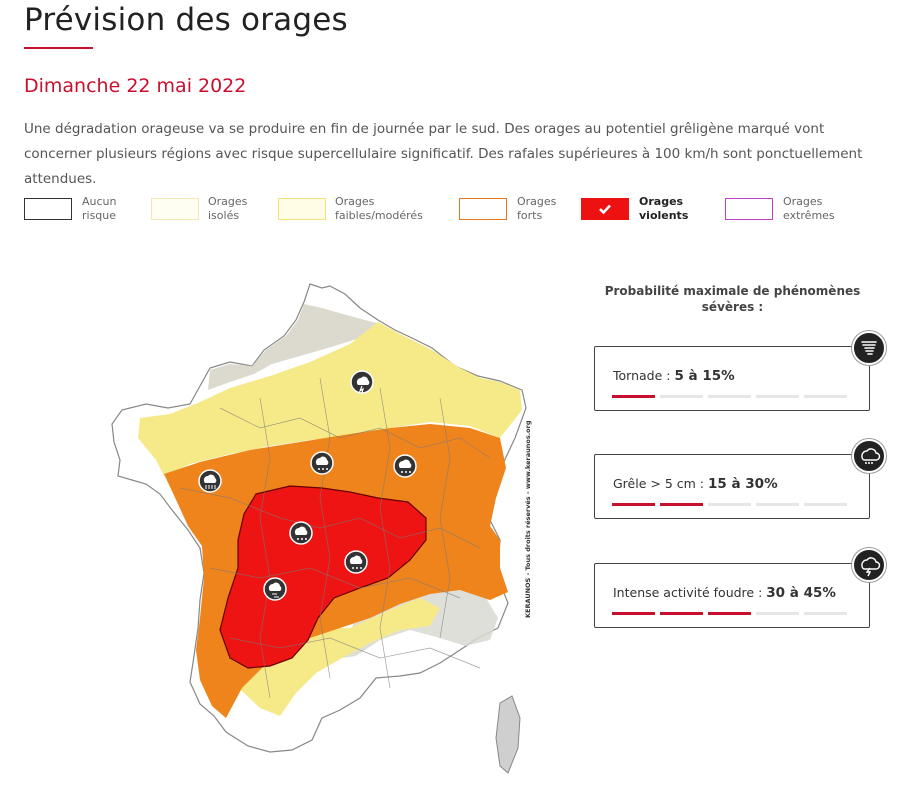  I want to click on hail-icon, so click(869, 456).